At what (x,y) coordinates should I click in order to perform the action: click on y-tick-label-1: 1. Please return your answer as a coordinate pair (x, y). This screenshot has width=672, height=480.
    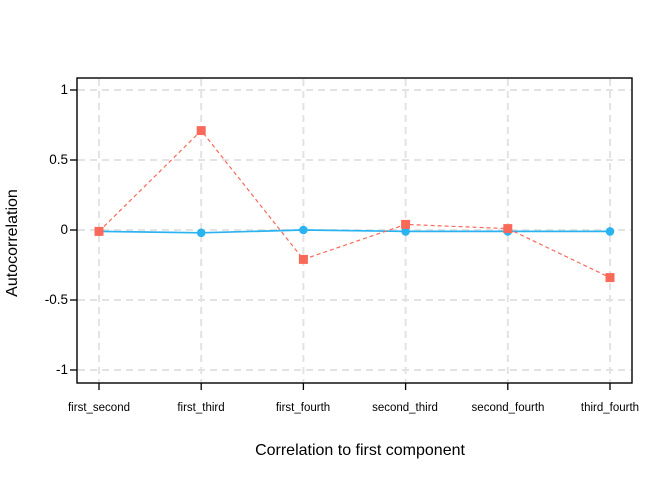
    Looking at the image, I should click on (64, 89).